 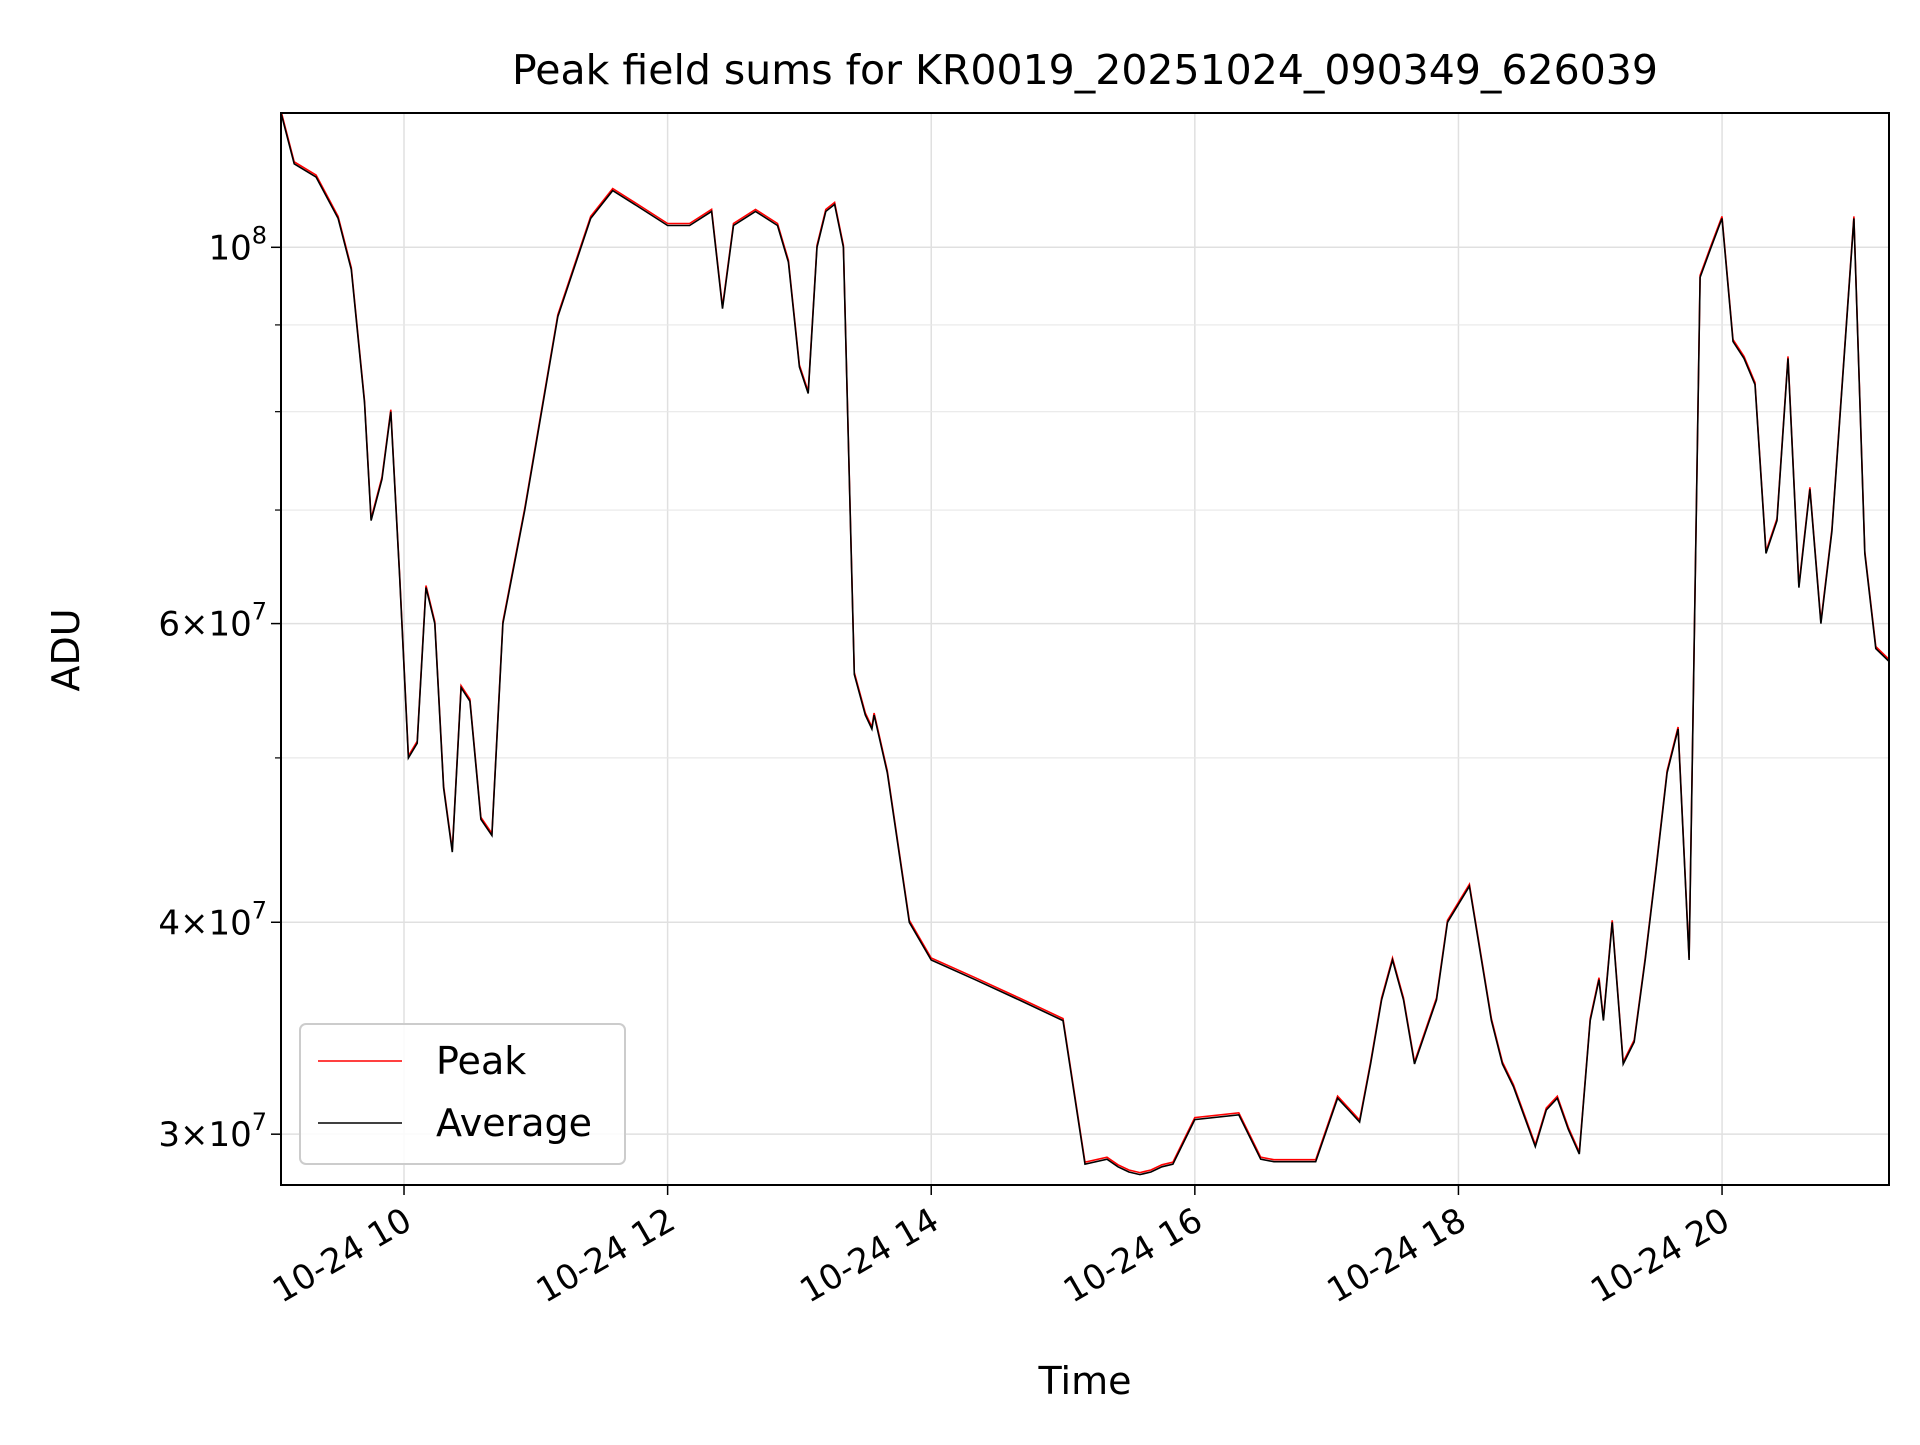 I want to click on y-tick-label: 3×107, so click(x=212, y=1131).